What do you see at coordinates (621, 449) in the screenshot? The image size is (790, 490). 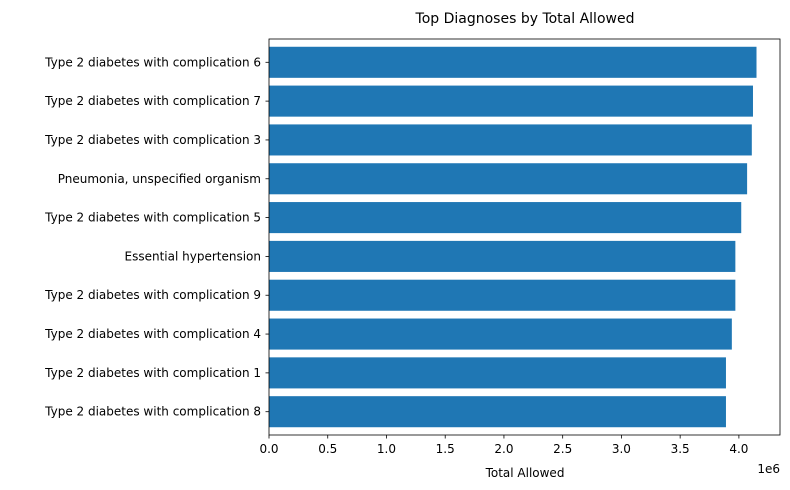 I see `x-tick-label: 3.0` at bounding box center [621, 449].